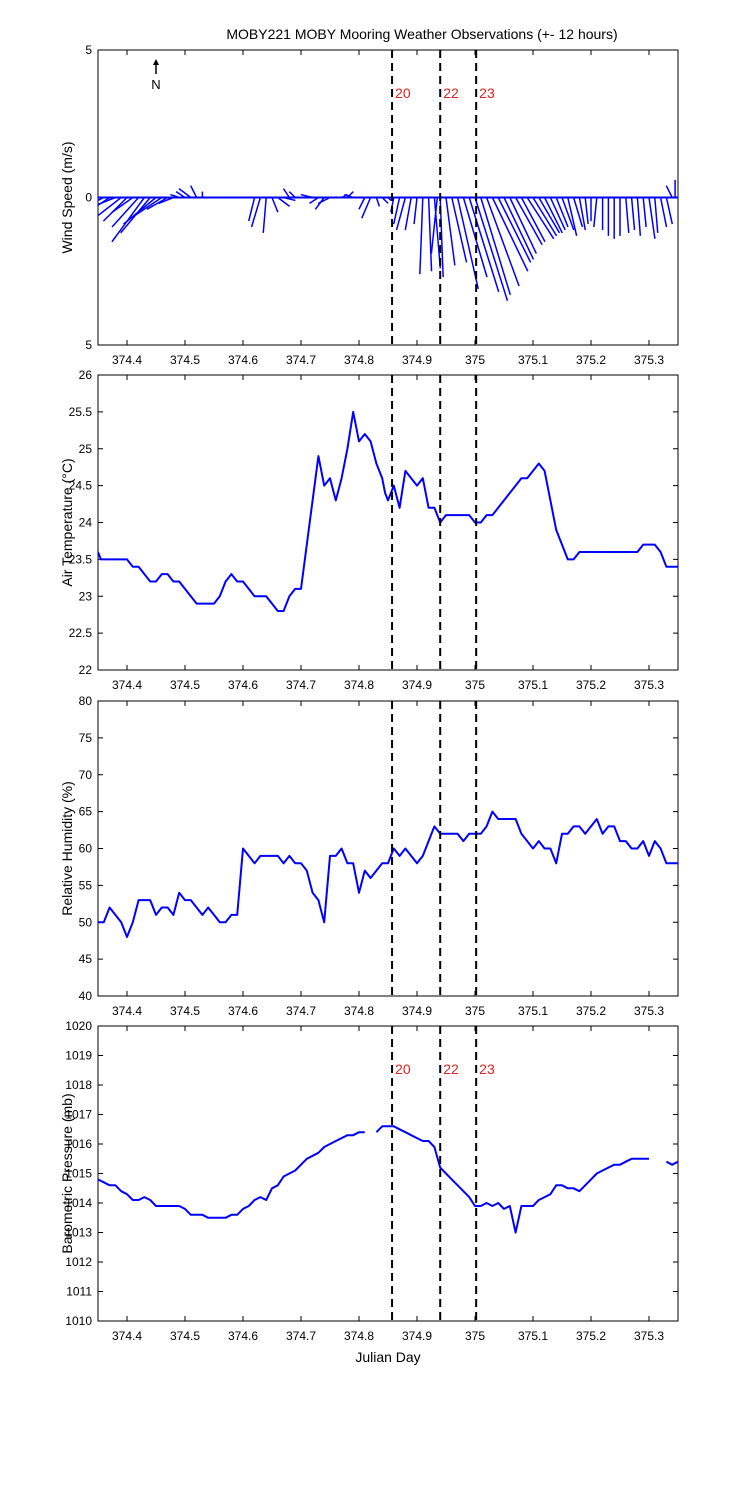 Image resolution: width=750 pixels, height=1500 pixels. What do you see at coordinates (88, 198) in the screenshot?
I see `y-tick-label: 0` at bounding box center [88, 198].